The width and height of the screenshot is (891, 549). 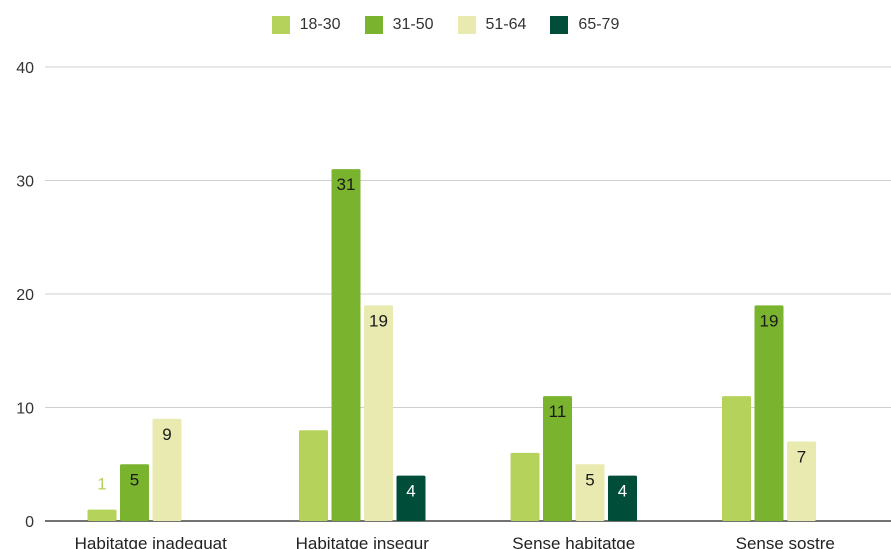 I want to click on legend-item-31-50: 31-50, so click(x=399, y=25).